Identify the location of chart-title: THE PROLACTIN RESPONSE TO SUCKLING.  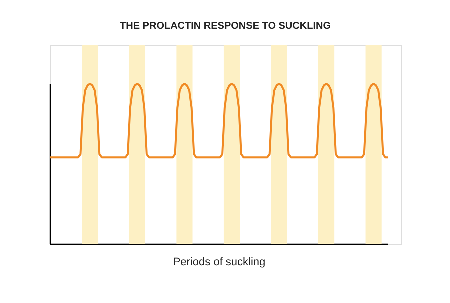
(226, 26).